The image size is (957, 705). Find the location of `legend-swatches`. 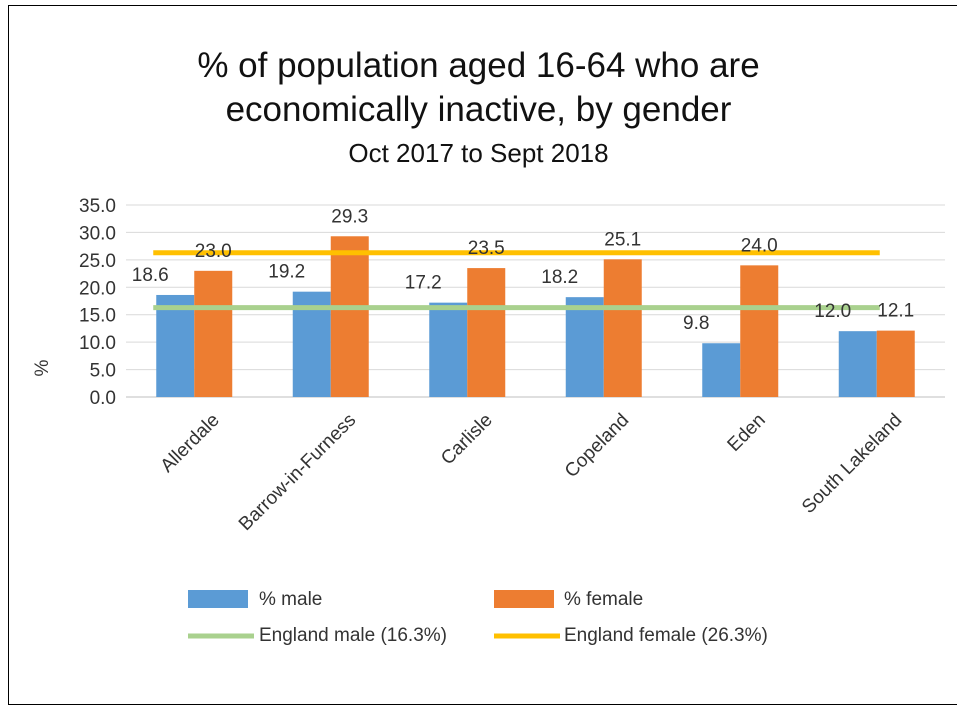

legend-swatches is located at coordinates (374, 614).